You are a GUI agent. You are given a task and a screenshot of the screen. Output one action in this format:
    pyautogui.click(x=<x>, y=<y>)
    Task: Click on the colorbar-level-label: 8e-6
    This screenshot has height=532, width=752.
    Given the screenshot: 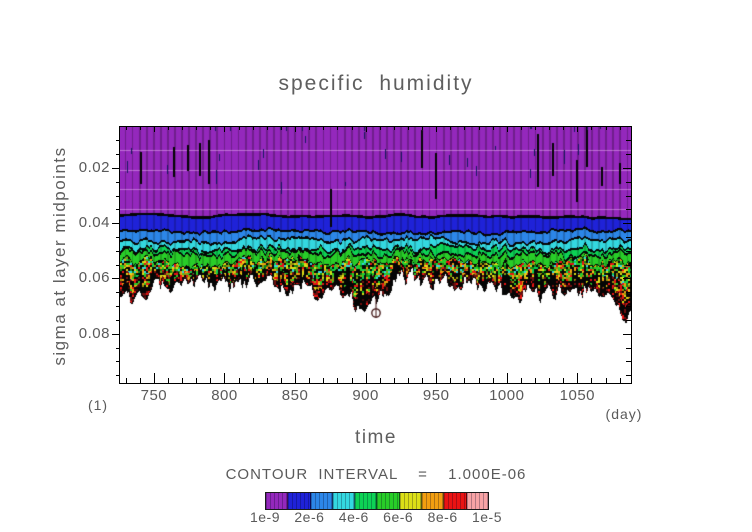 What is the action you would take?
    pyautogui.click(x=442, y=517)
    